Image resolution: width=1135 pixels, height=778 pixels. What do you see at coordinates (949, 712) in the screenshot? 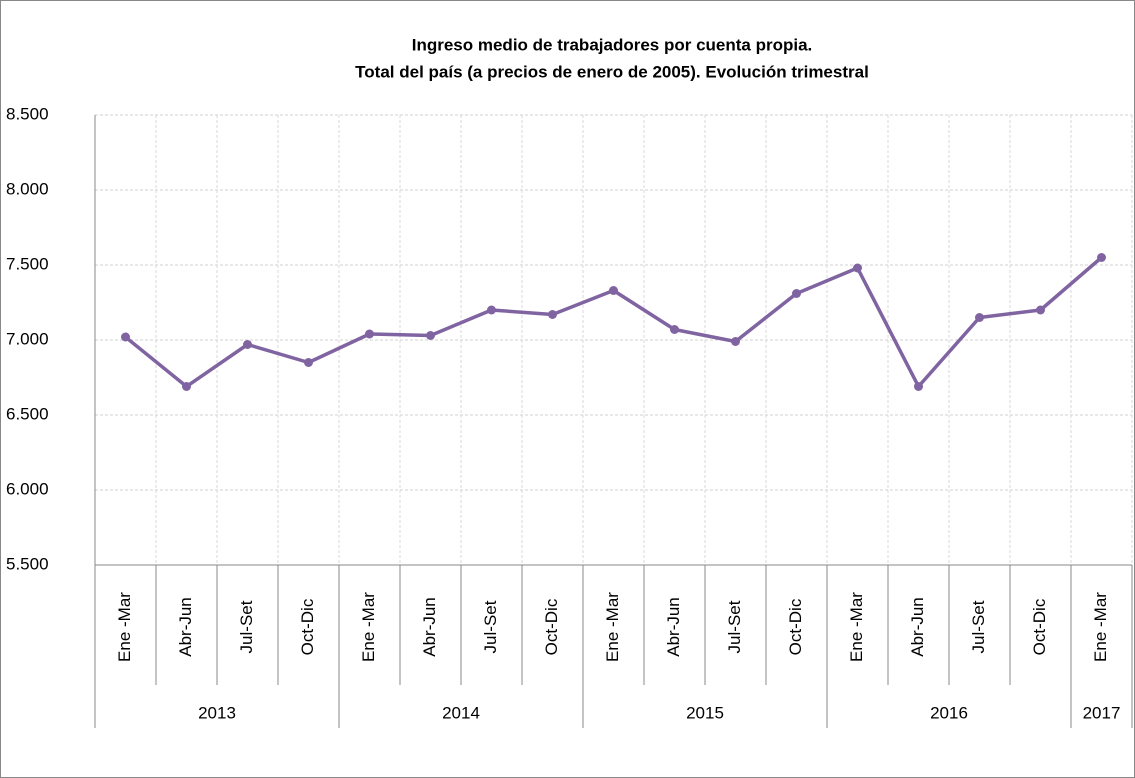
I see `x-group-label: 2016` at bounding box center [949, 712].